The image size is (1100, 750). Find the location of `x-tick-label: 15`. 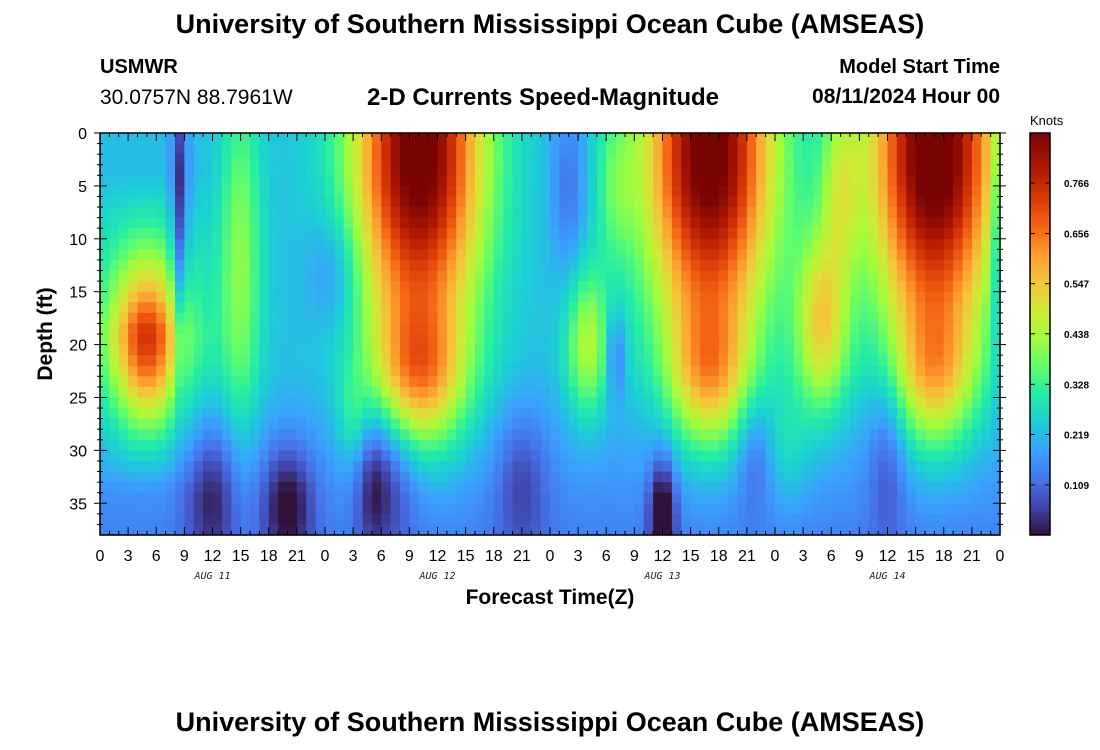

x-tick-label: 15 is located at coordinates (691, 556).